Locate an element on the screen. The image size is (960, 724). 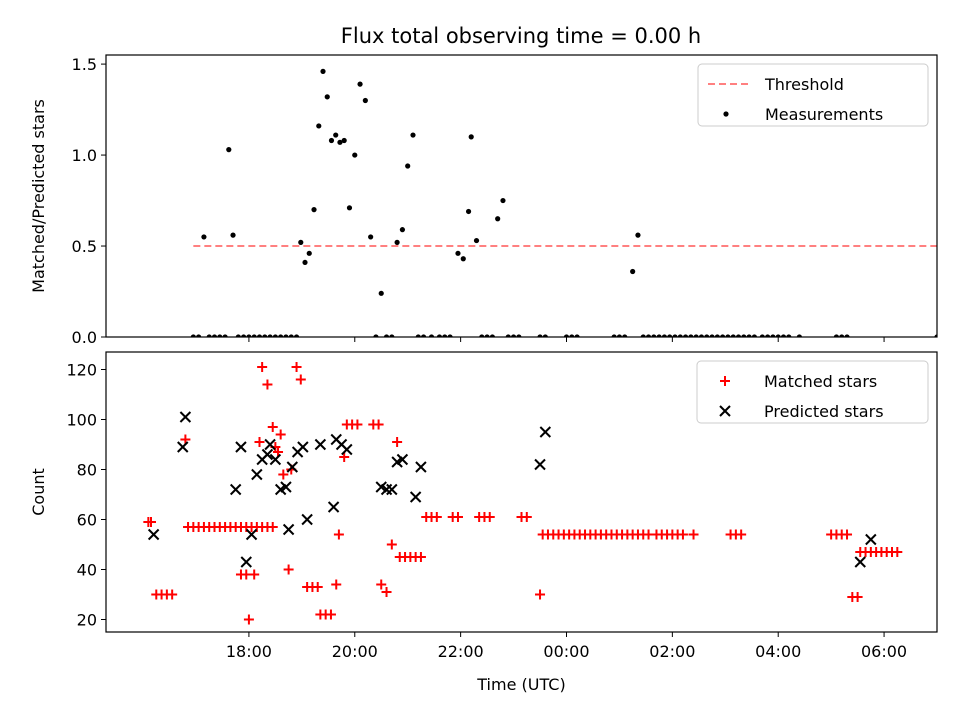
x-tick-label: 06:00 is located at coordinates (884, 651).